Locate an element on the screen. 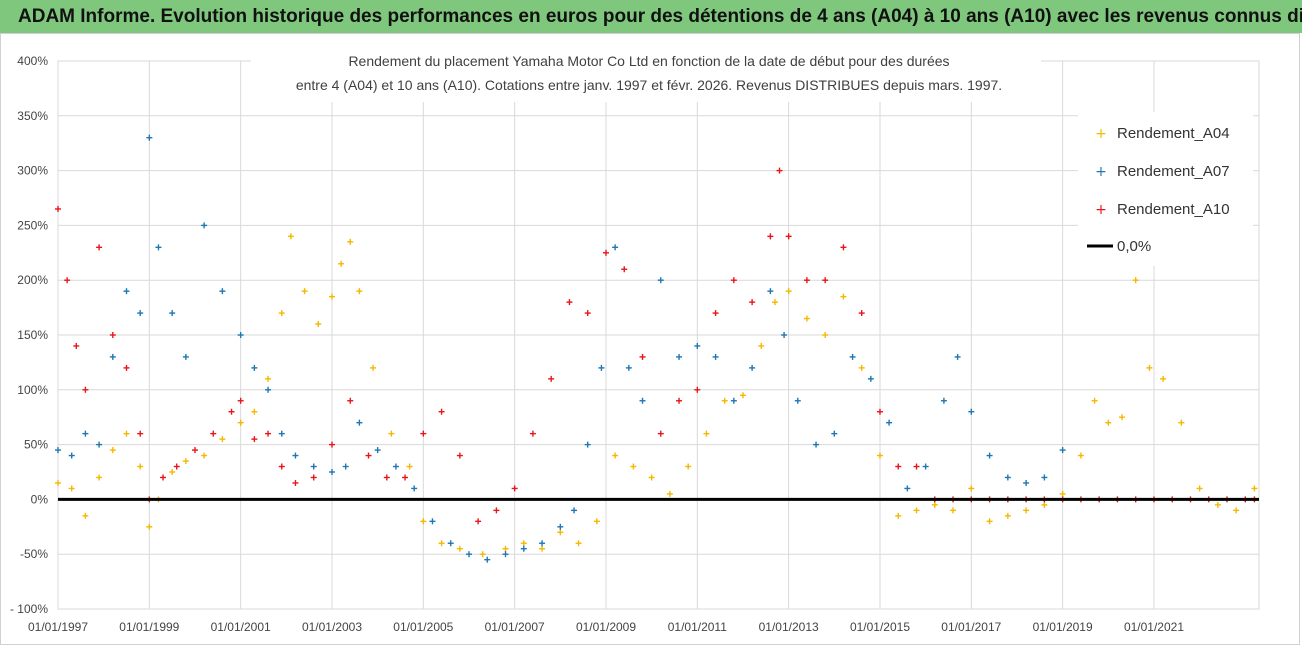  x-tick-label: 01/01/2009 is located at coordinates (606, 627).